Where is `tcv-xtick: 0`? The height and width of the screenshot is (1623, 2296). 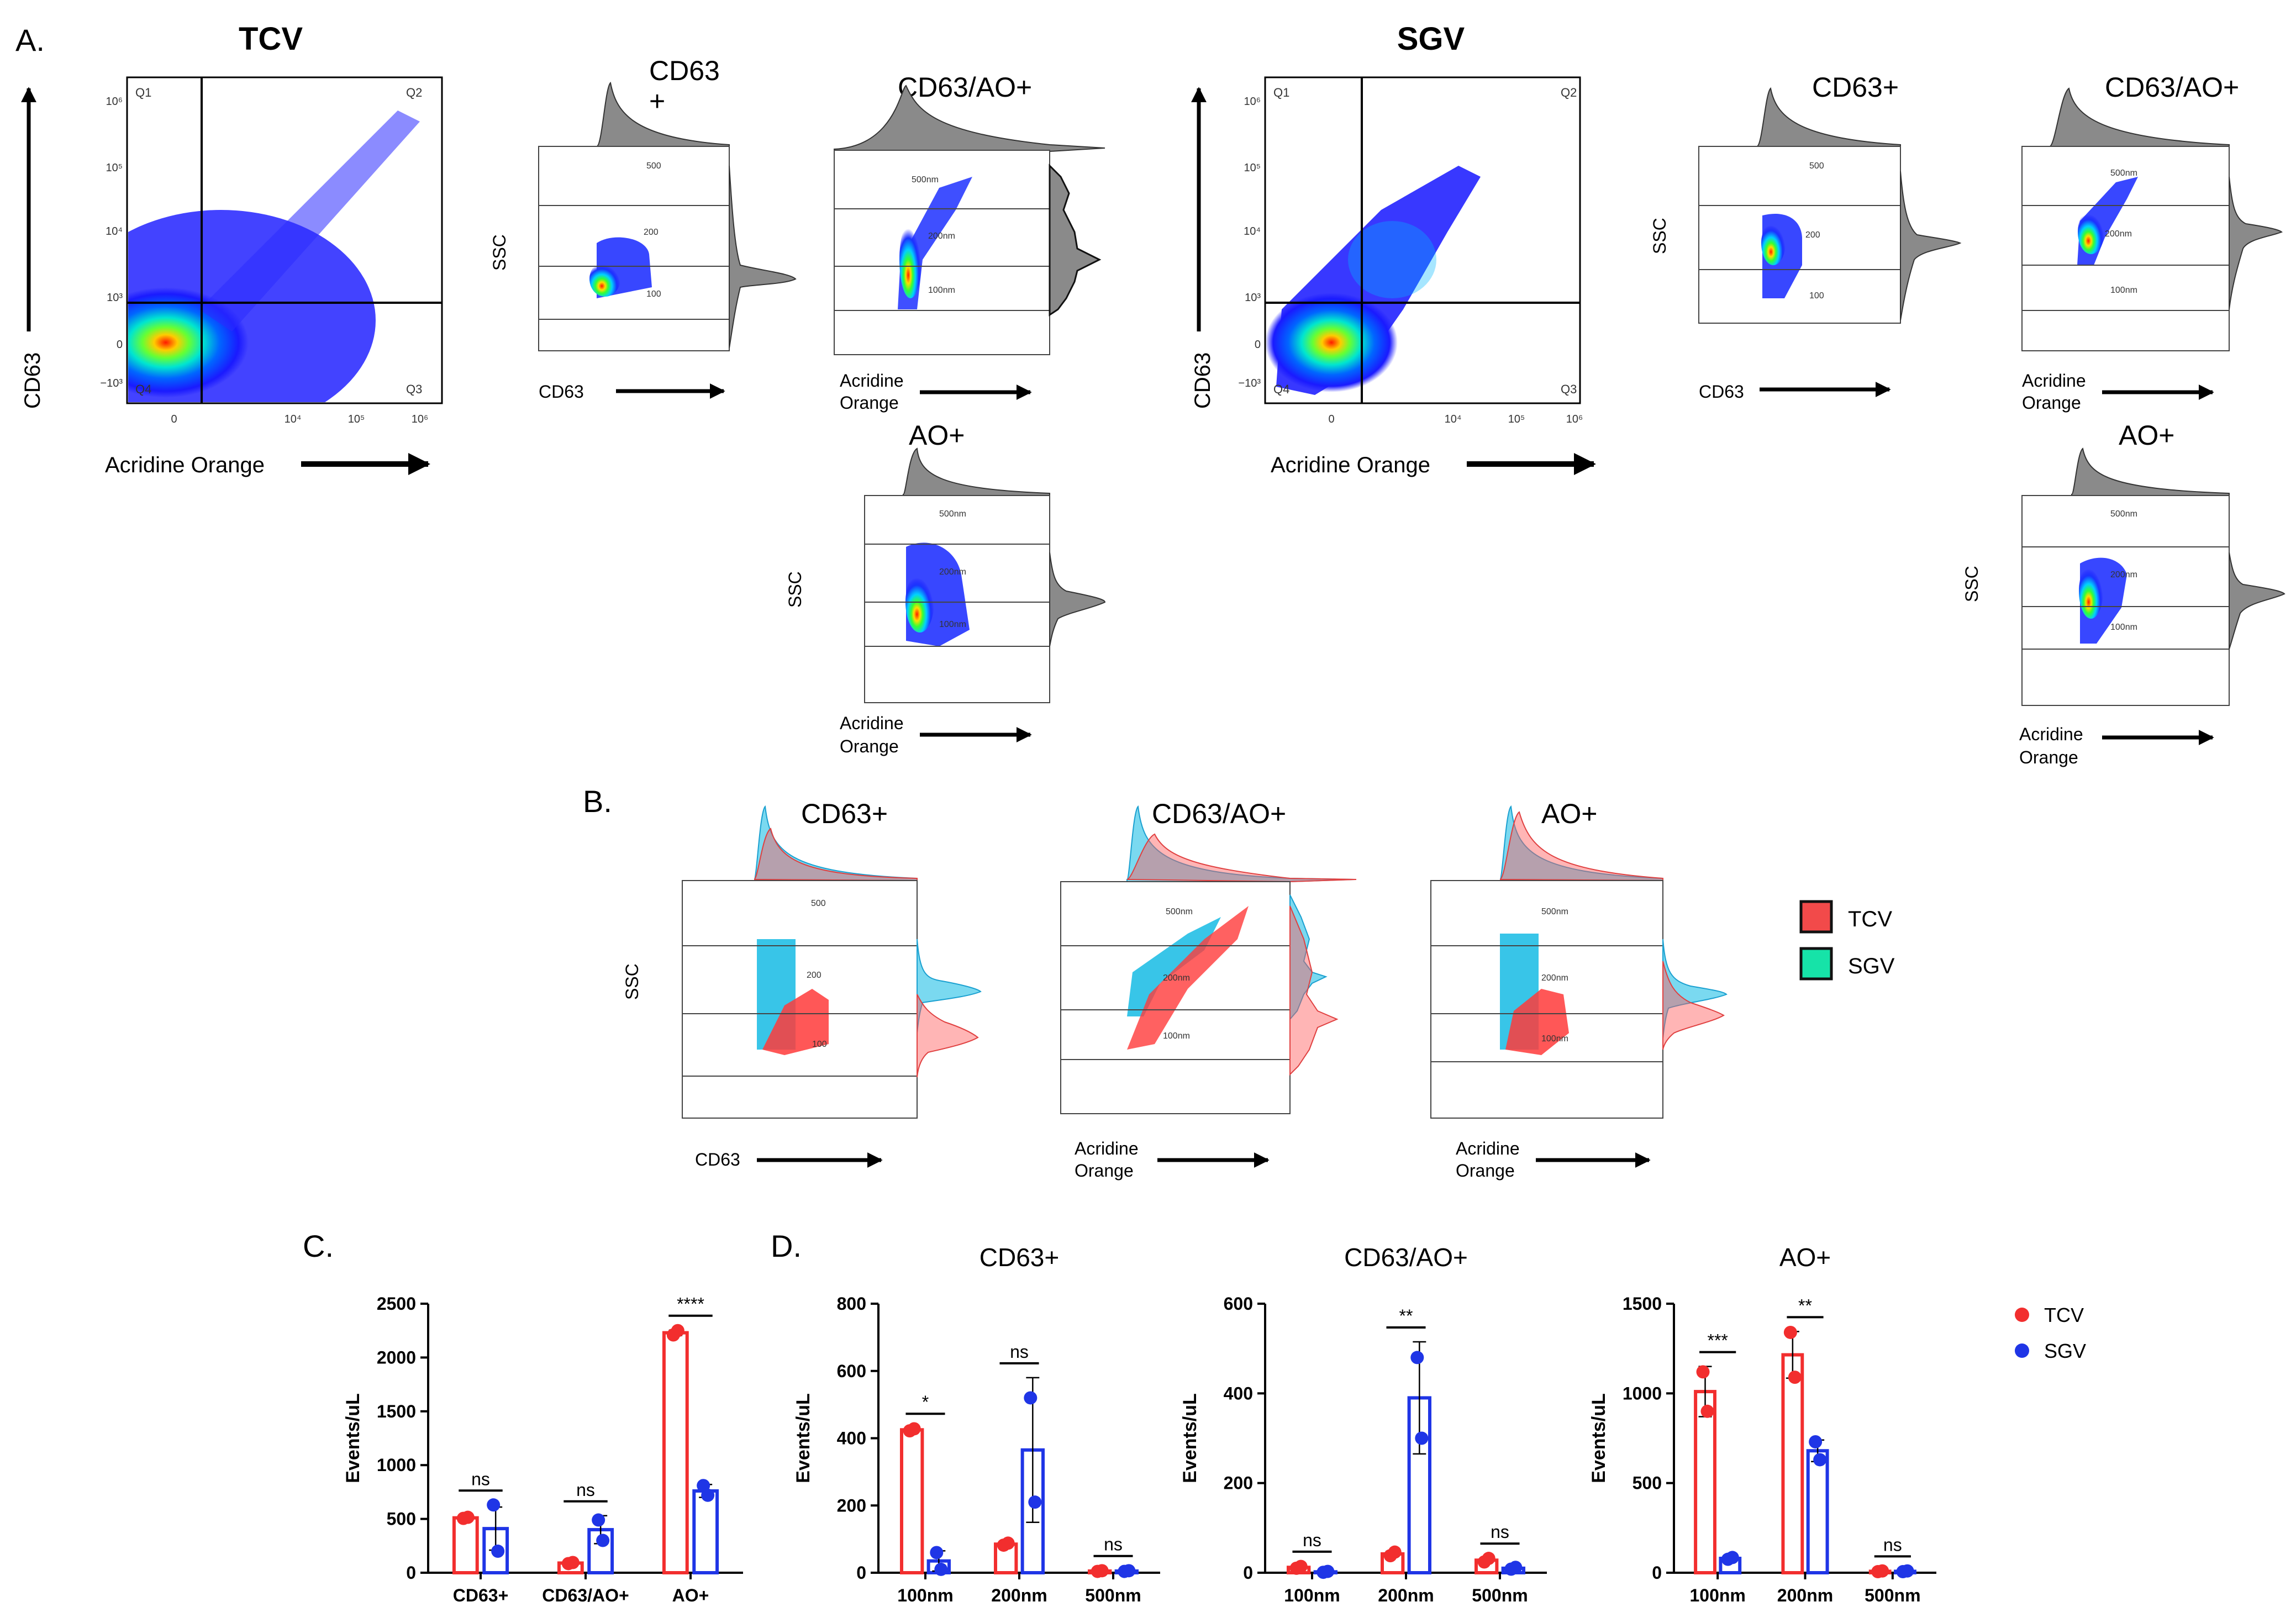 tcv-xtick: 0 is located at coordinates (174, 419).